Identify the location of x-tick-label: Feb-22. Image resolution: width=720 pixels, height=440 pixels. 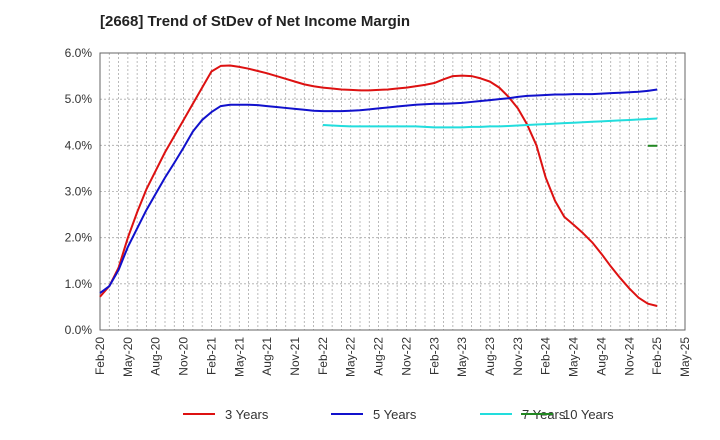
(323, 356).